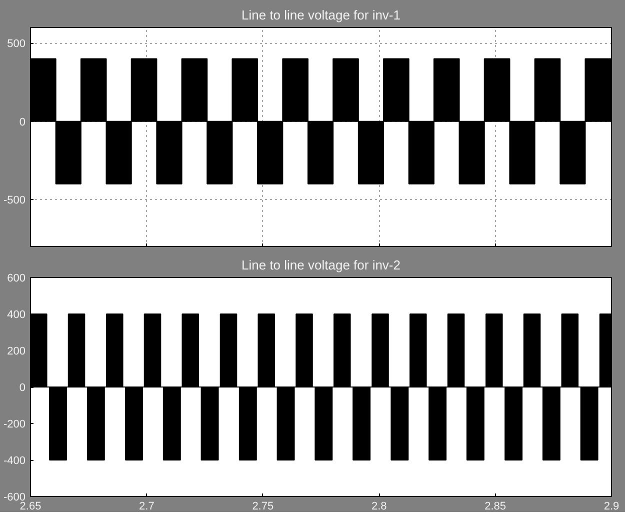 The height and width of the screenshot is (525, 625). I want to click on y-tick-label: -500, so click(14, 200).